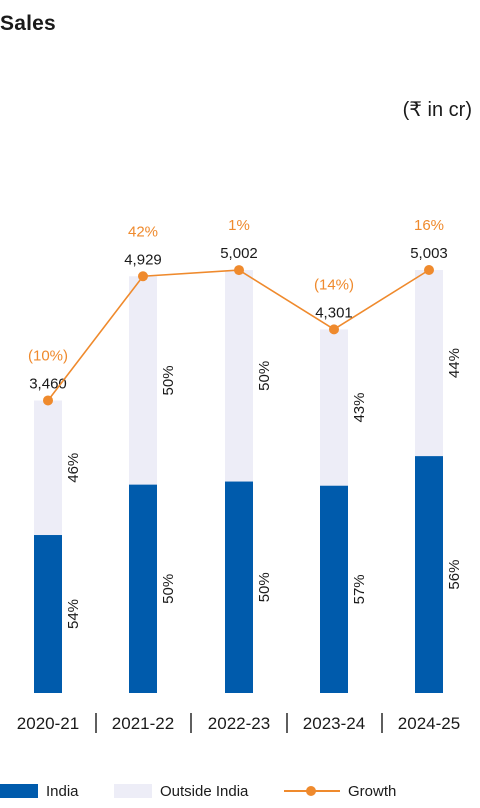 The width and height of the screenshot is (480, 808). Describe the element at coordinates (168, 589) in the screenshot. I see `label-india-share-2021-22: 50%` at that location.